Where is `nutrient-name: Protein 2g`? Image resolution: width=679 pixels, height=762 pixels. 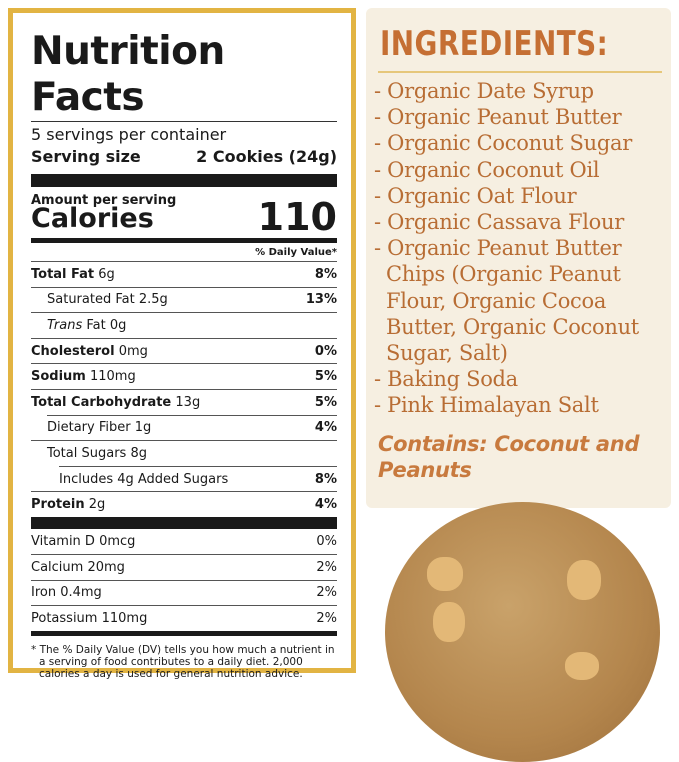 nutrient-name: Protein 2g is located at coordinates (68, 504).